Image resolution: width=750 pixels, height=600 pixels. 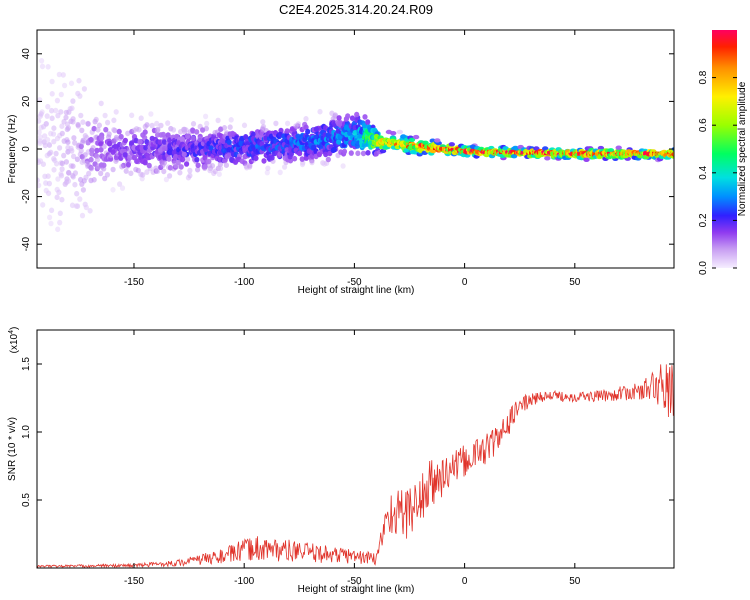 I want to click on snr-y-multiplier: (x104), so click(x=14, y=340).